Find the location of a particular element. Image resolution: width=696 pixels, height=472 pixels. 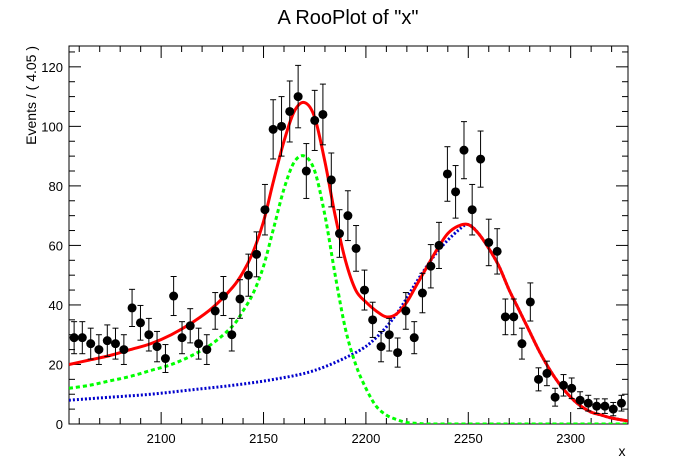

x-tick-label: 2150 is located at coordinates (263, 438).